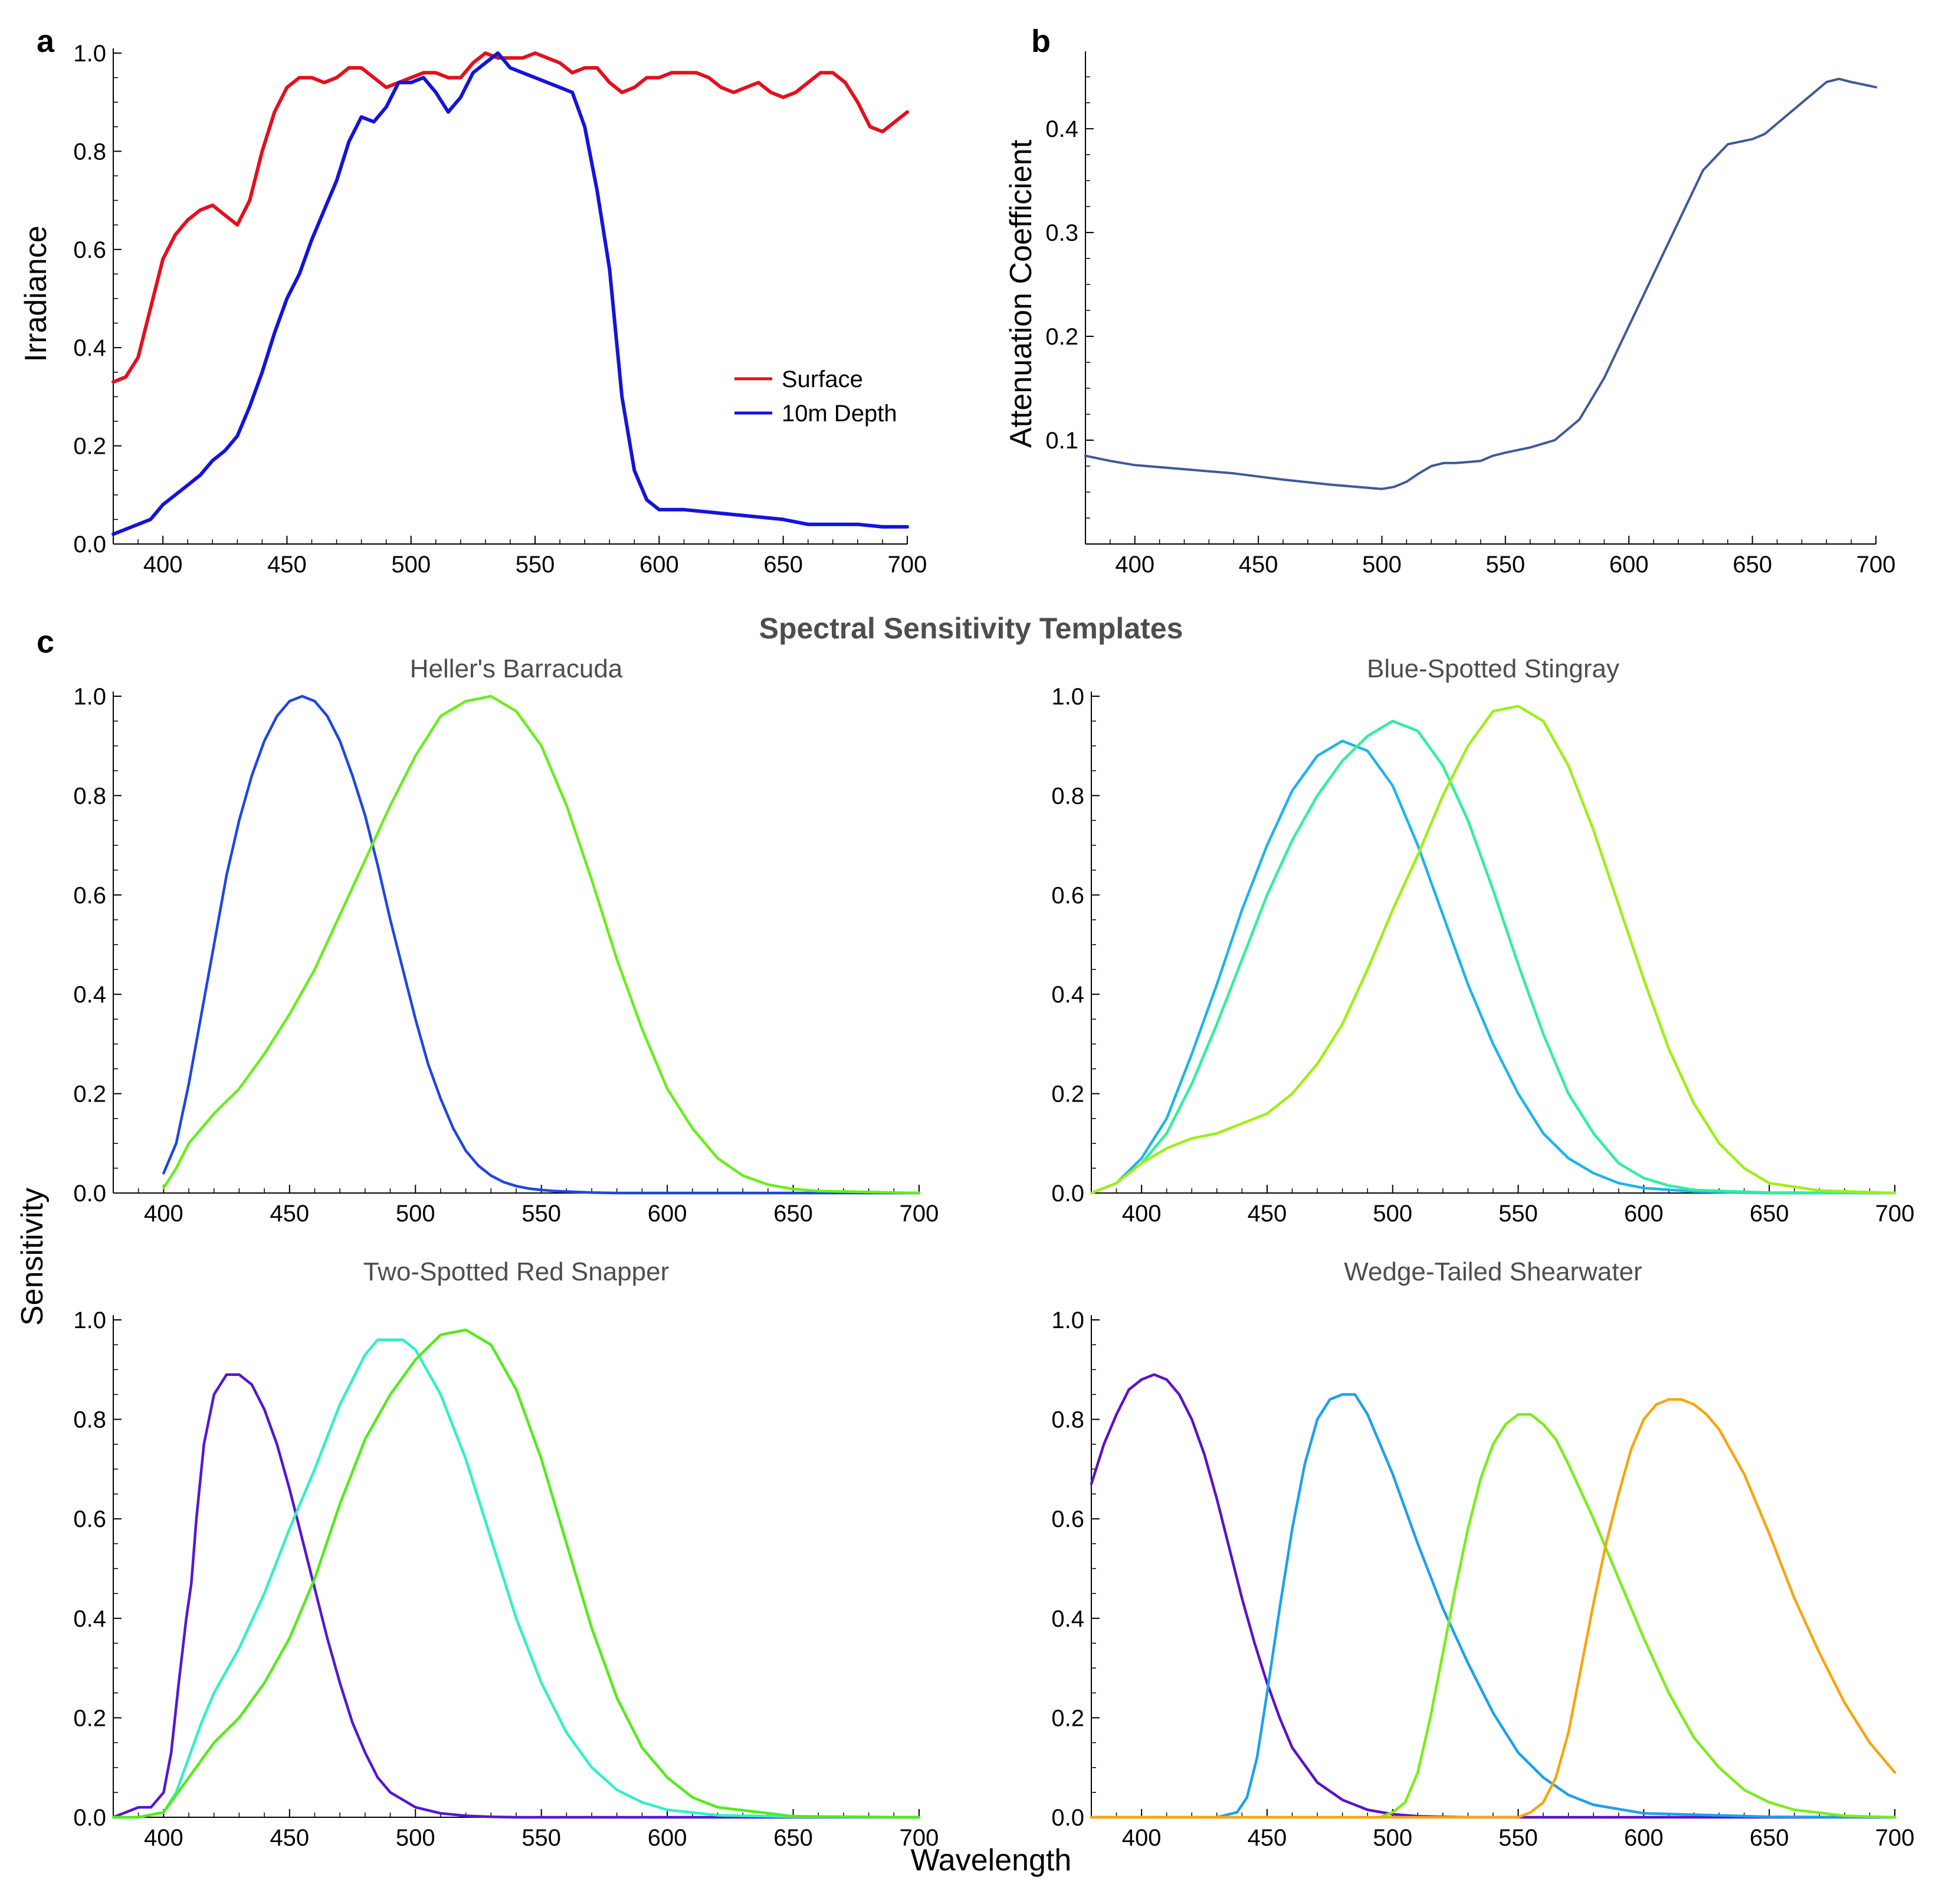  What do you see at coordinates (1041, 41) in the screenshot?
I see `panel-letter: b` at bounding box center [1041, 41].